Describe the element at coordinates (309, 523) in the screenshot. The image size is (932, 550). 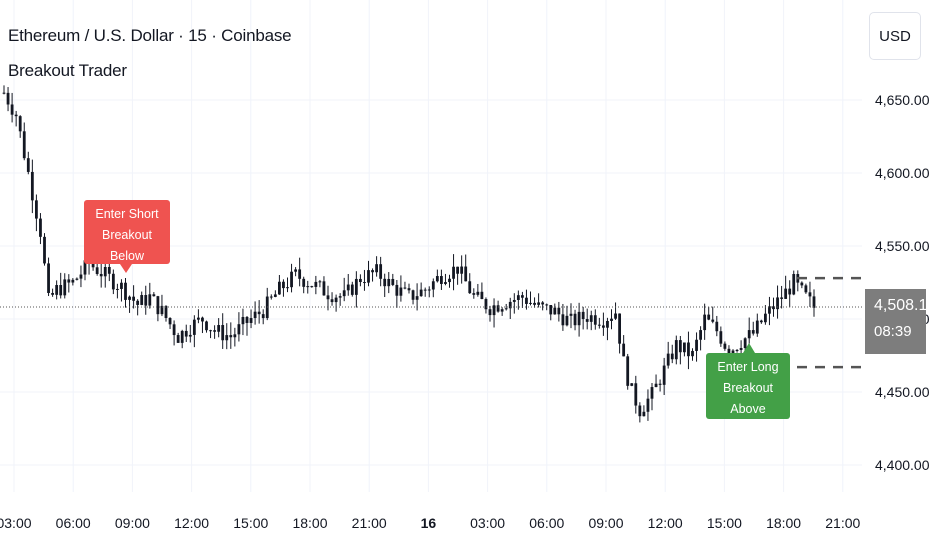
I see `x-axis-tick-label: 18:00` at that location.